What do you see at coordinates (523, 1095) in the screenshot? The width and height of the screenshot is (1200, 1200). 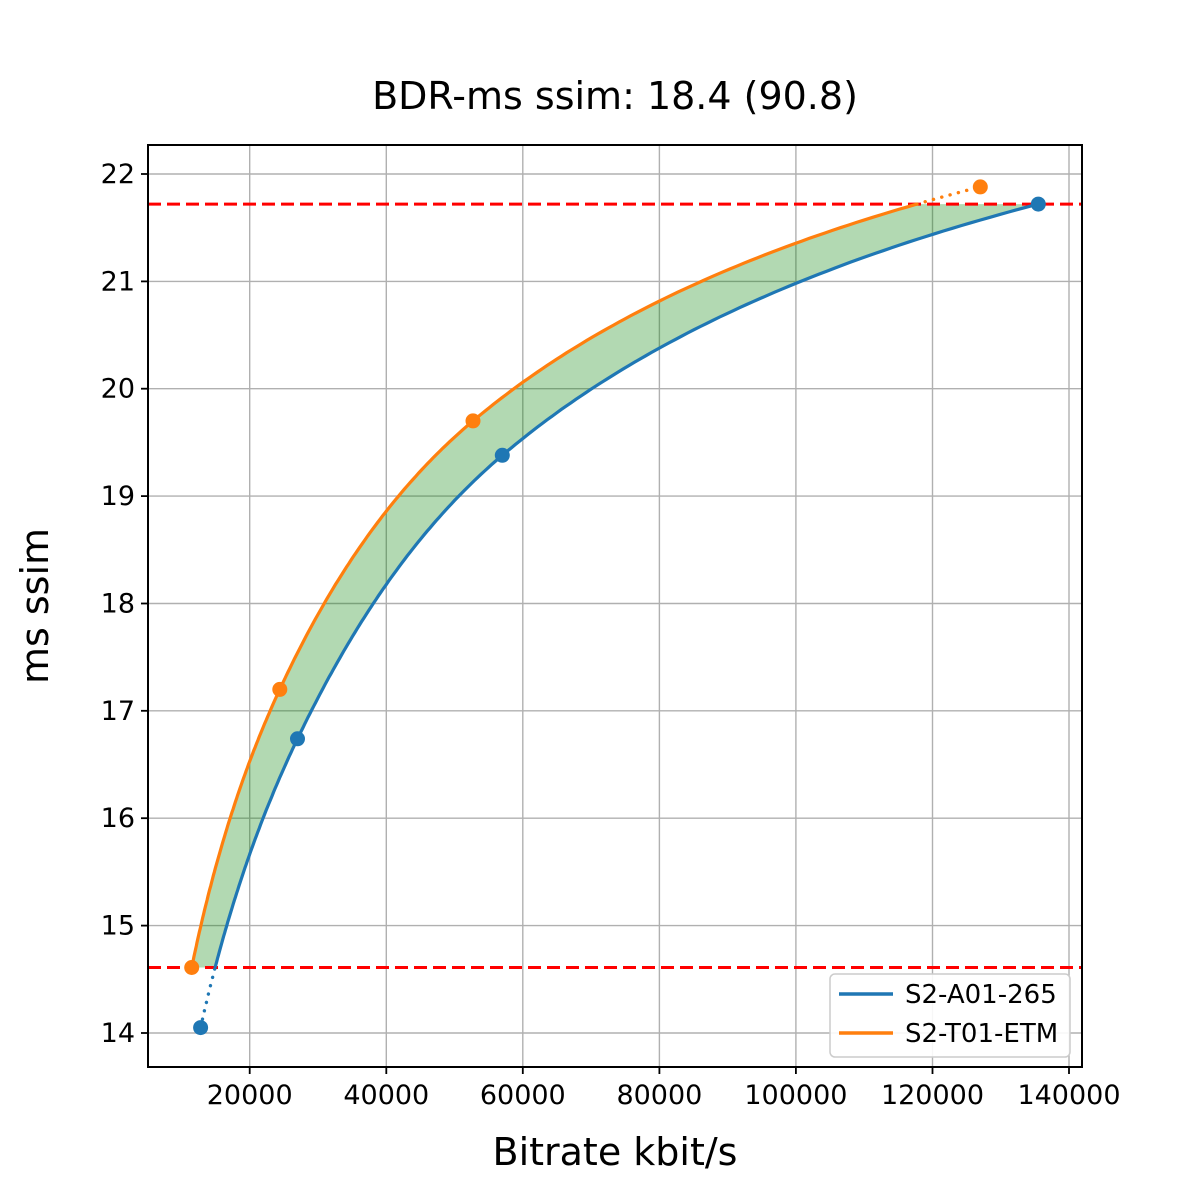 I see `x-tick-label: 60000` at bounding box center [523, 1095].